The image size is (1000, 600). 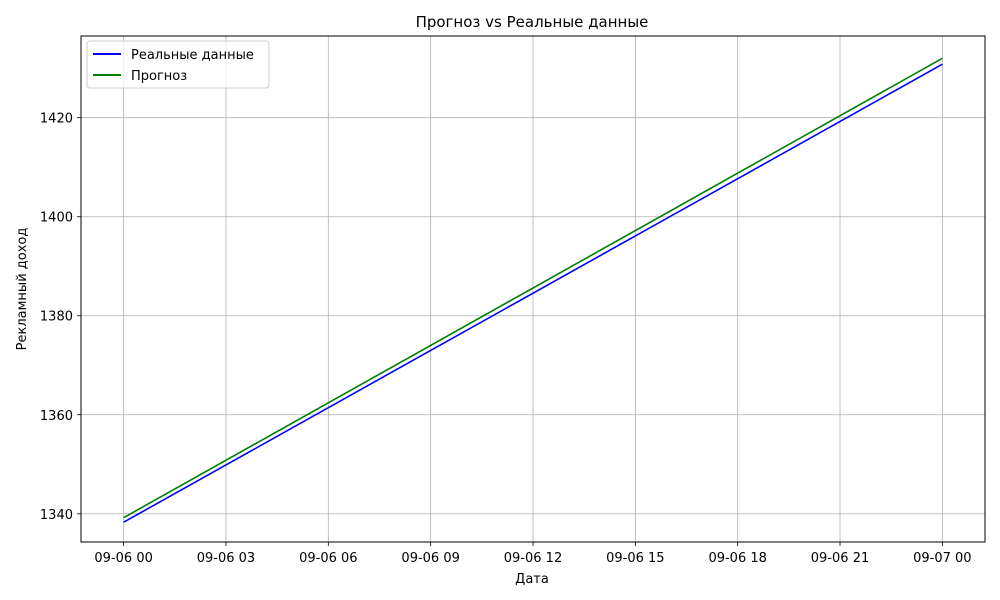 What do you see at coordinates (635, 558) in the screenshot?
I see `x-tick-label: 09-06 15` at bounding box center [635, 558].